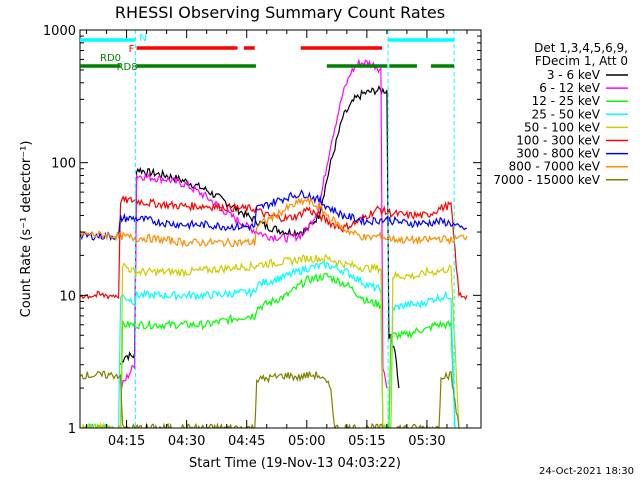  What do you see at coordinates (558, 141) in the screenshot?
I see `legend-label-6: 100 - 300 keV` at bounding box center [558, 141].